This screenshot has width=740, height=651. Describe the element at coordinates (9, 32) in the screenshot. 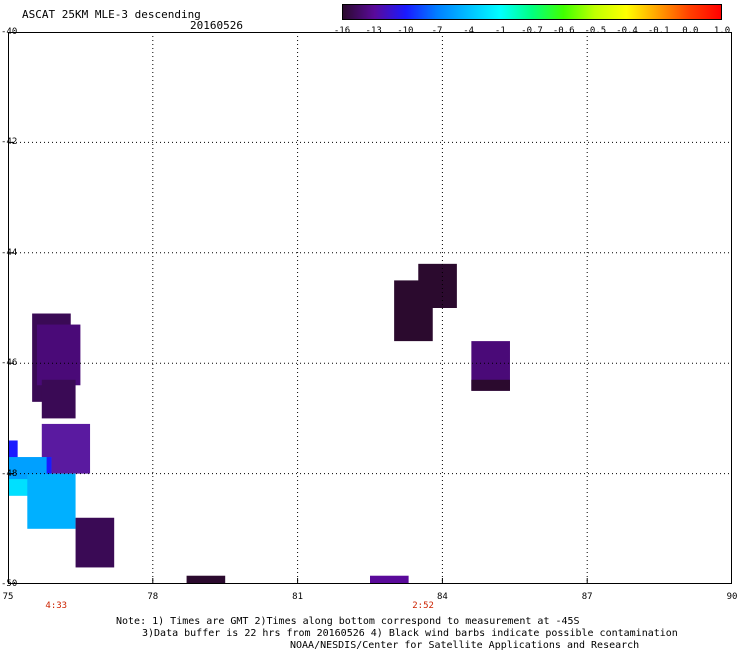

I see `y-tick-label: -40` at that location.